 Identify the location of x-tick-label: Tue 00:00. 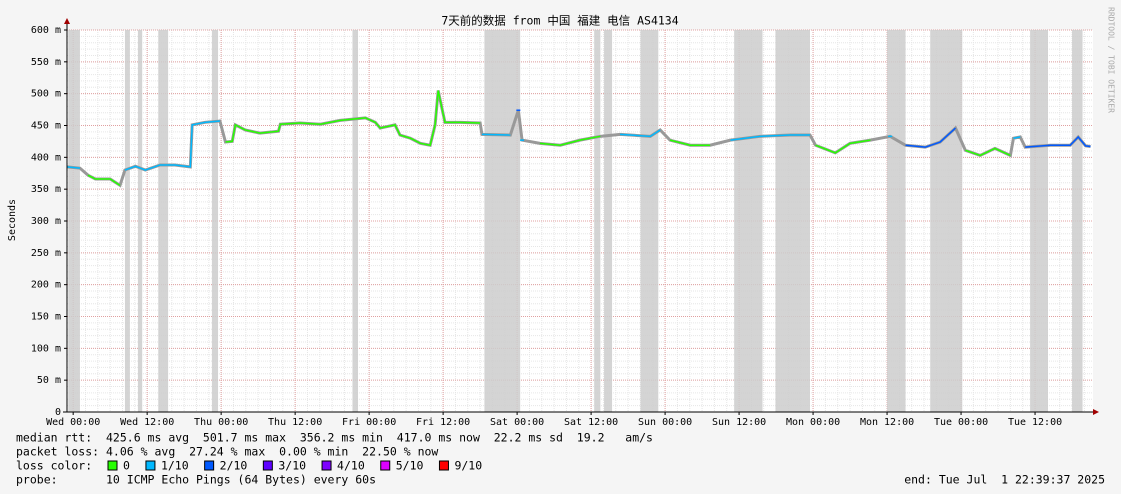
(961, 422).